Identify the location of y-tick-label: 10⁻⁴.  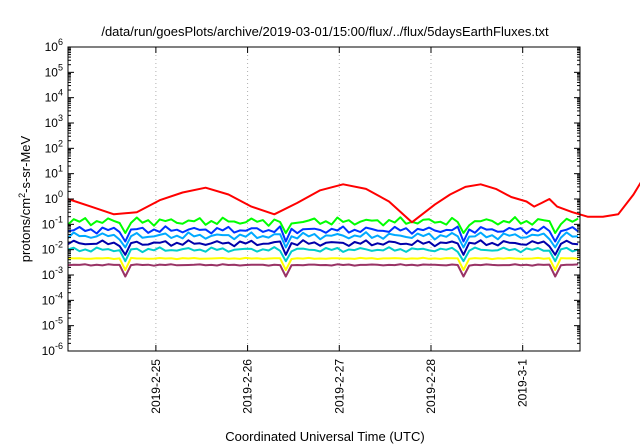
(52, 298).